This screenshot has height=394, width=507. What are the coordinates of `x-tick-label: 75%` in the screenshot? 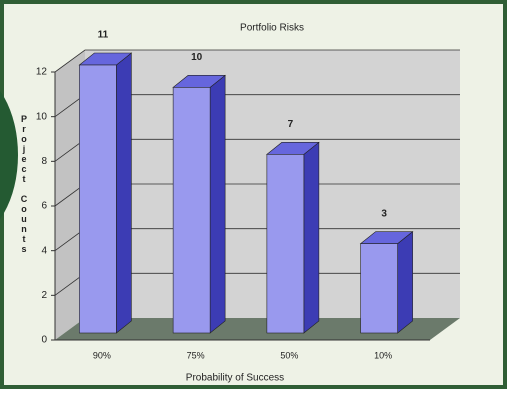 It's located at (196, 355).